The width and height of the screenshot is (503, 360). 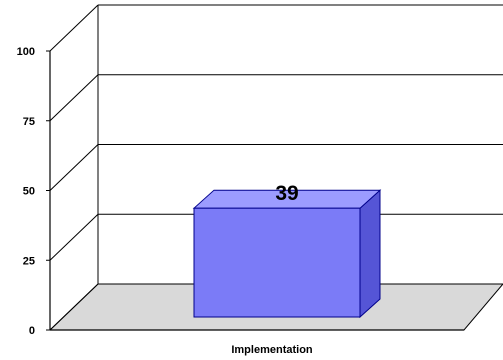 I want to click on y-tick-label: 50, so click(x=29, y=192).